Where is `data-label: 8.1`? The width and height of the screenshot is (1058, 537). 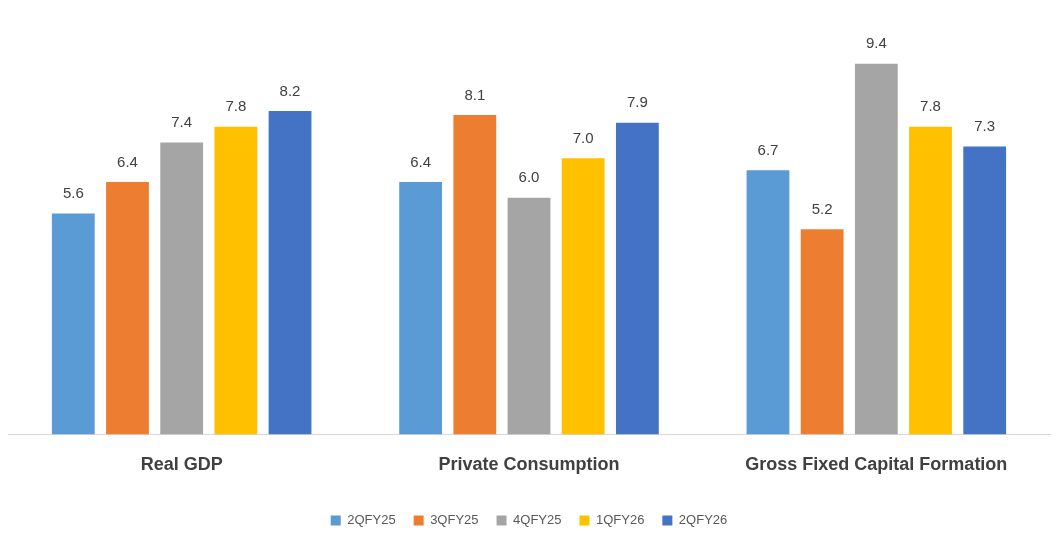 data-label: 8.1 is located at coordinates (475, 94).